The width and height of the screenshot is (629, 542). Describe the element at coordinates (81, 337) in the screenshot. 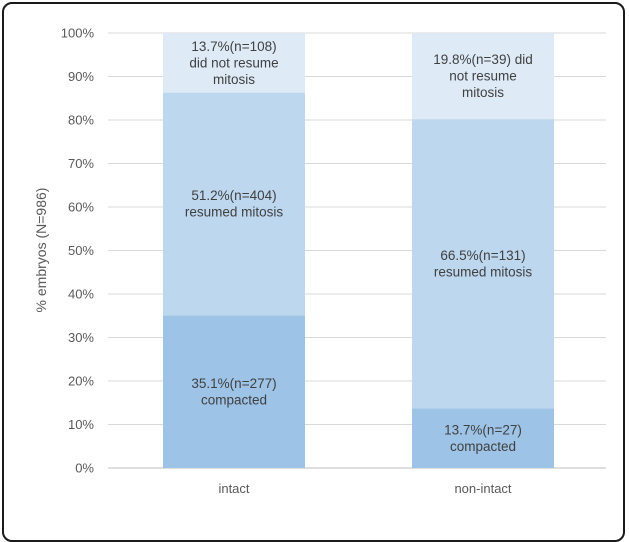

I see `y-tick-label: 30%` at that location.